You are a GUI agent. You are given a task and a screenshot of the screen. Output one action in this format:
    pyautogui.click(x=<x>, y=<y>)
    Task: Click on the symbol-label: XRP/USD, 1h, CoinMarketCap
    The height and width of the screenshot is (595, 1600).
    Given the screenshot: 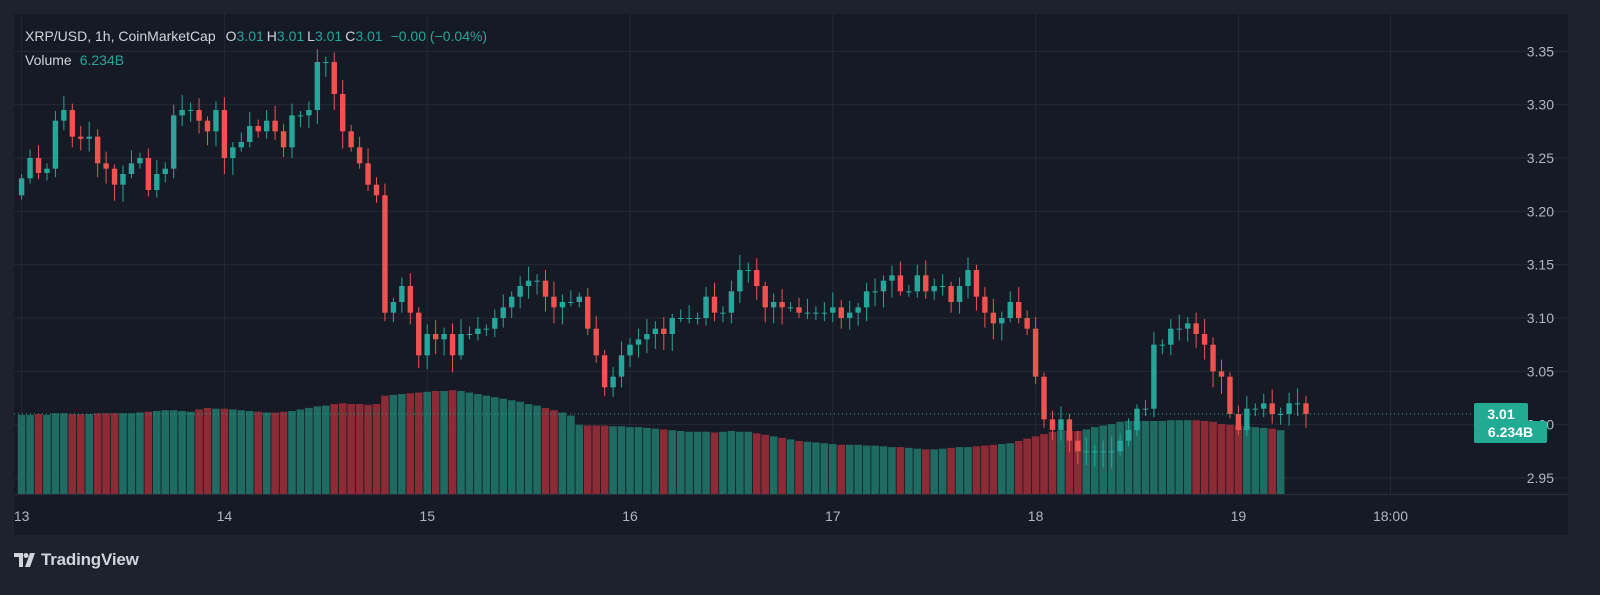 What is the action you would take?
    pyautogui.click(x=120, y=36)
    